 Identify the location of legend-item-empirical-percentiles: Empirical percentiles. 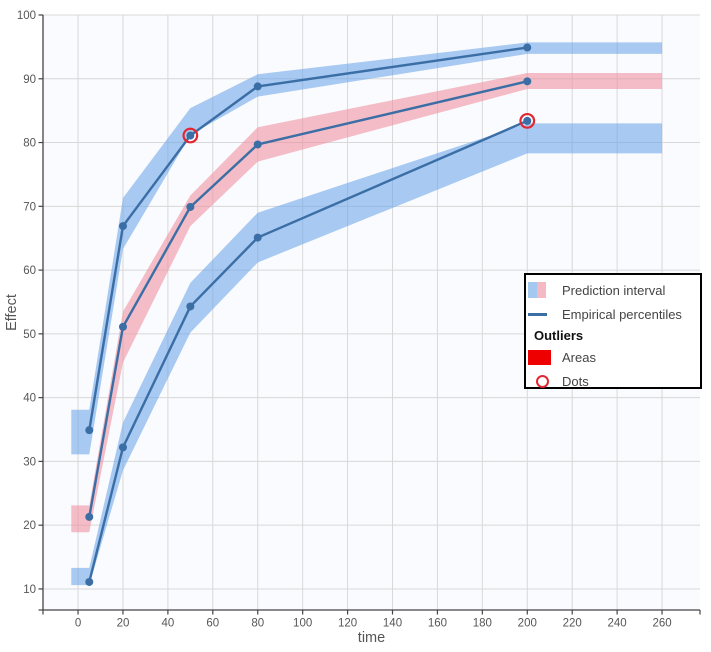
(614, 314).